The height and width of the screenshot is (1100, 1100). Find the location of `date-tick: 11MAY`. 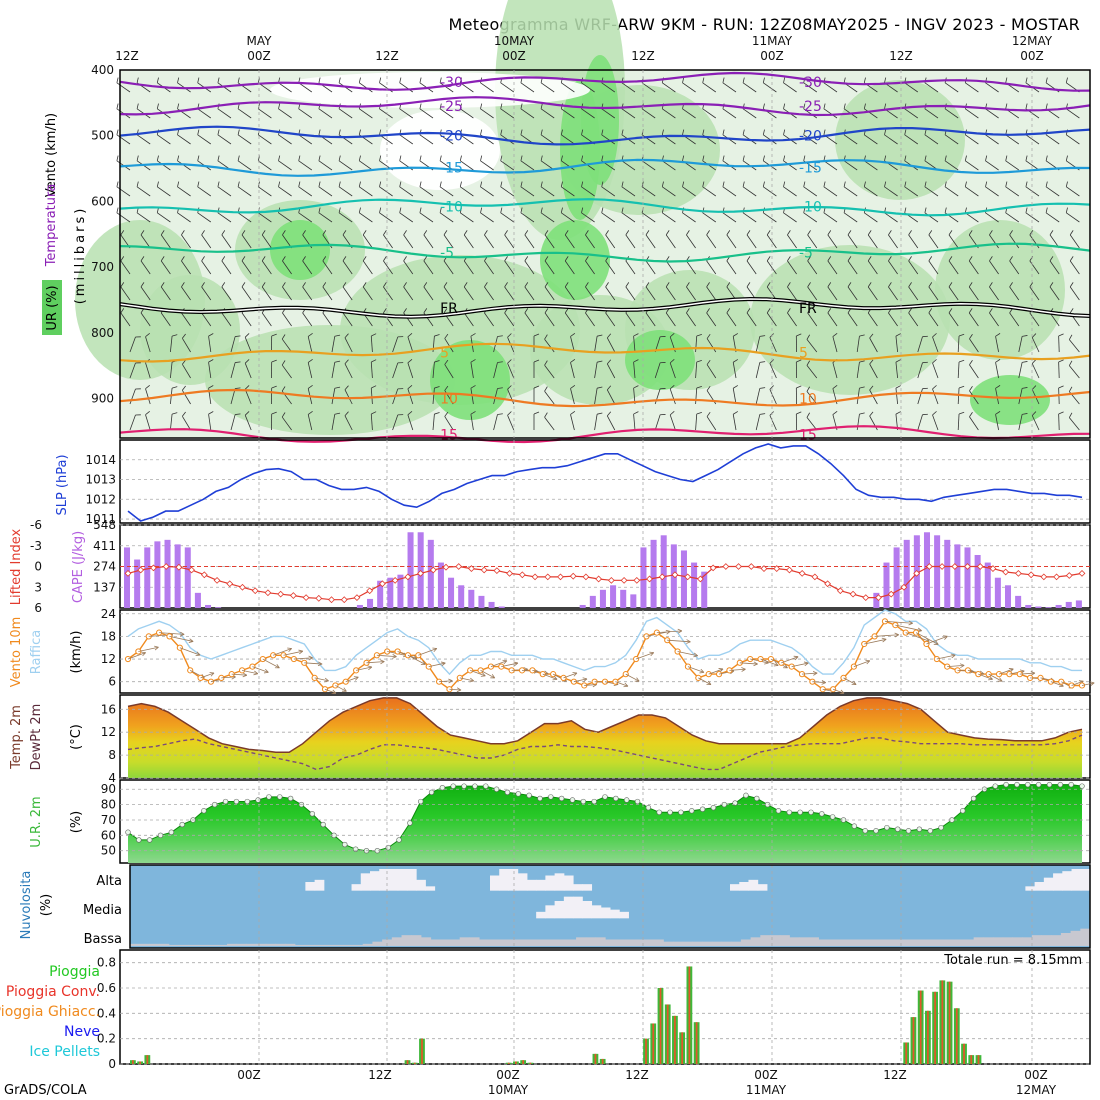

date-tick: 11MAY is located at coordinates (766, 1090).